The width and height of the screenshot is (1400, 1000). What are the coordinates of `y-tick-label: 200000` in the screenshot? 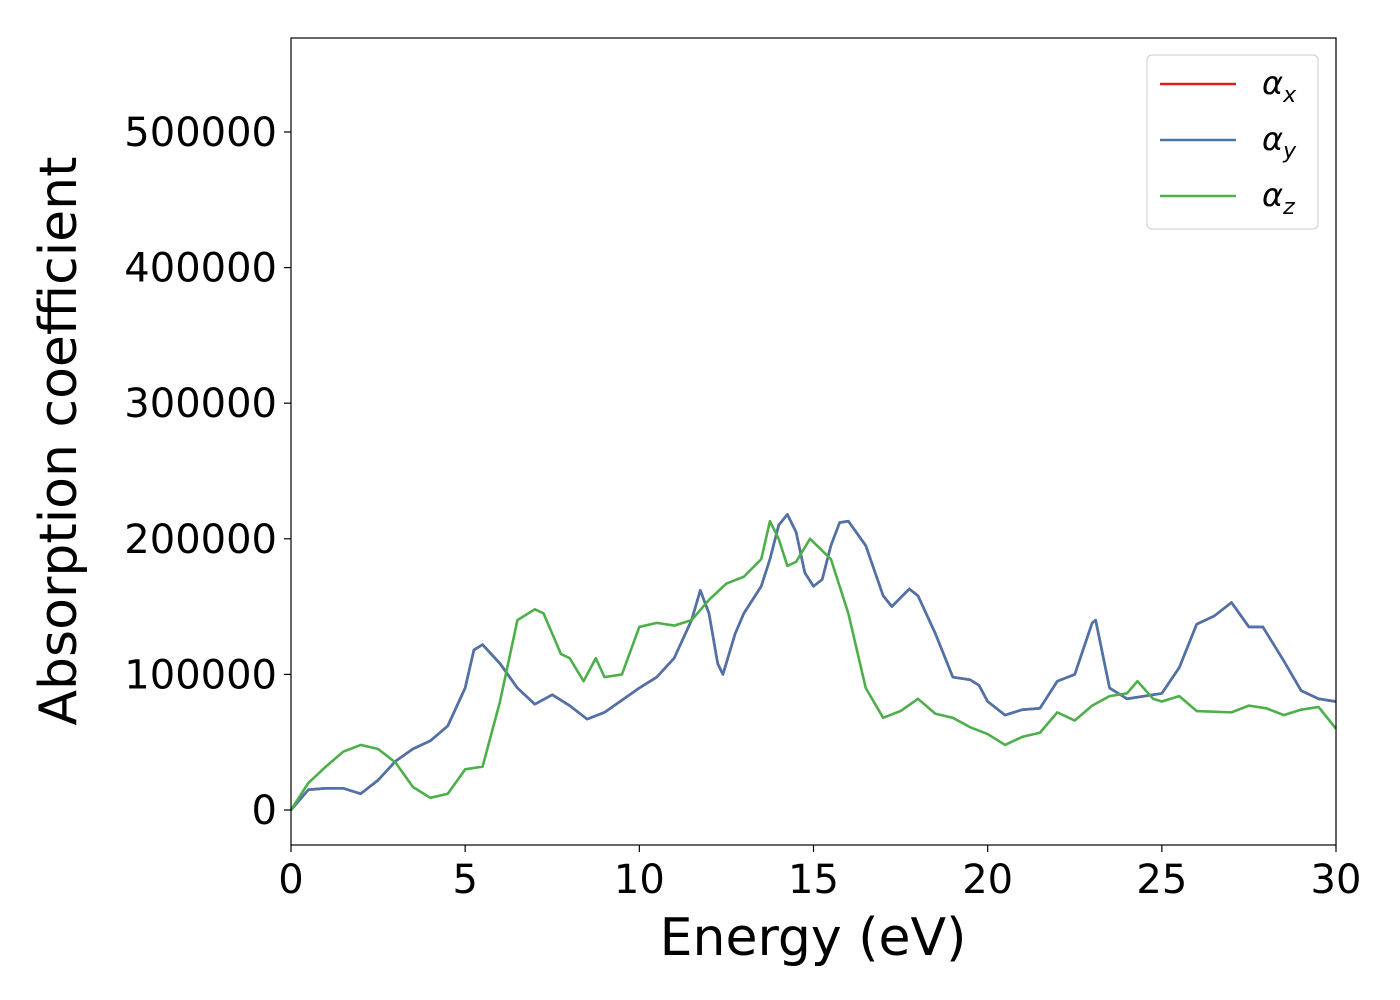 It's located at (200, 540).